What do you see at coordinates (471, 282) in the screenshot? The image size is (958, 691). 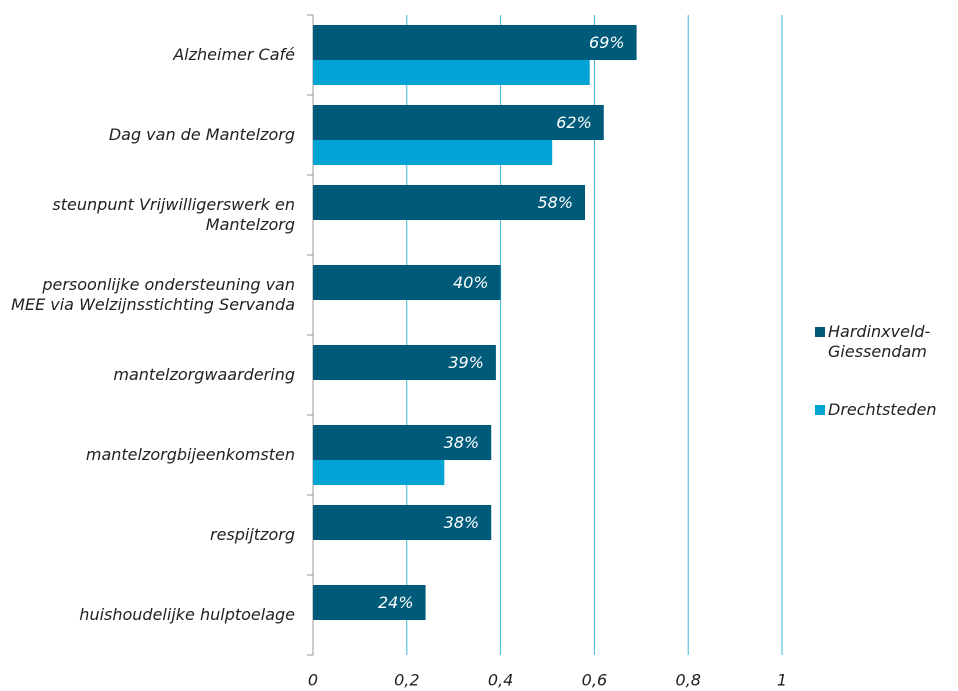 I see `data-label: 40%` at bounding box center [471, 282].